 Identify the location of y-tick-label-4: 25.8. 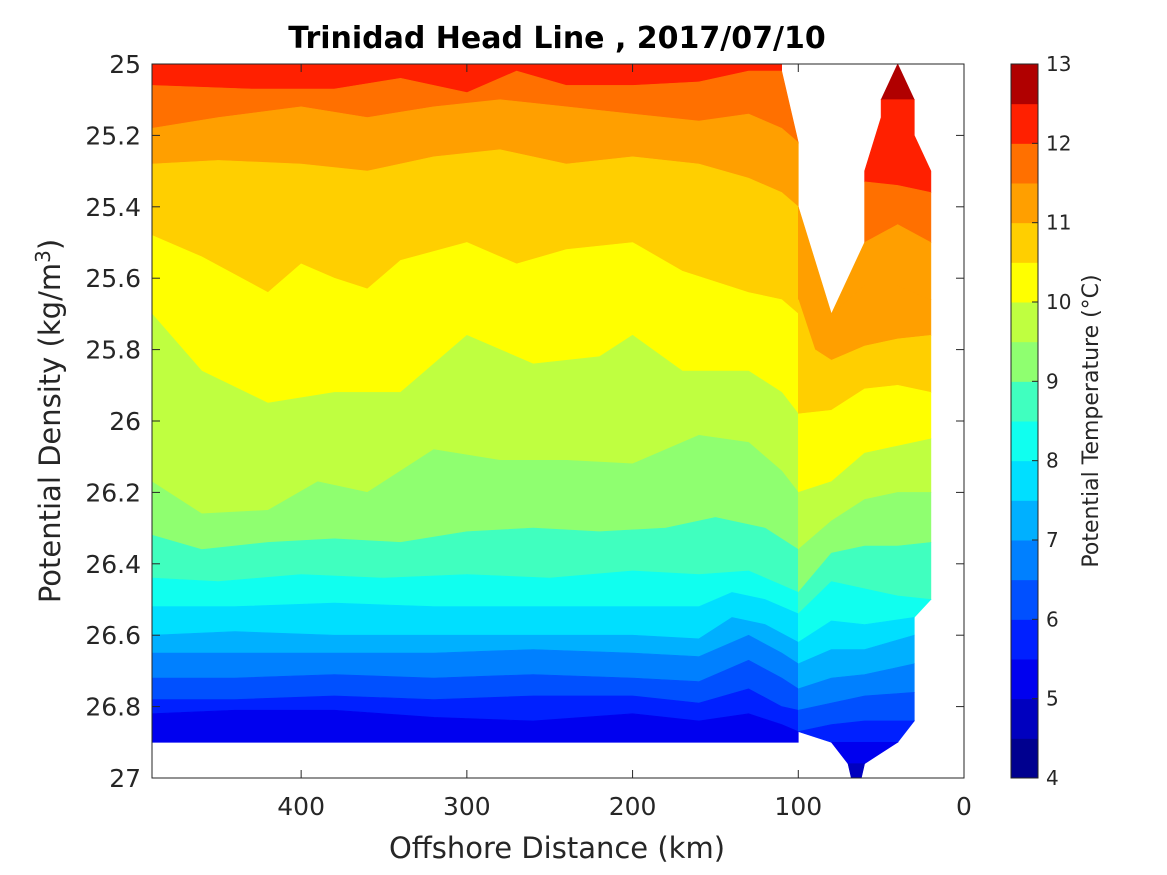
(113, 350).